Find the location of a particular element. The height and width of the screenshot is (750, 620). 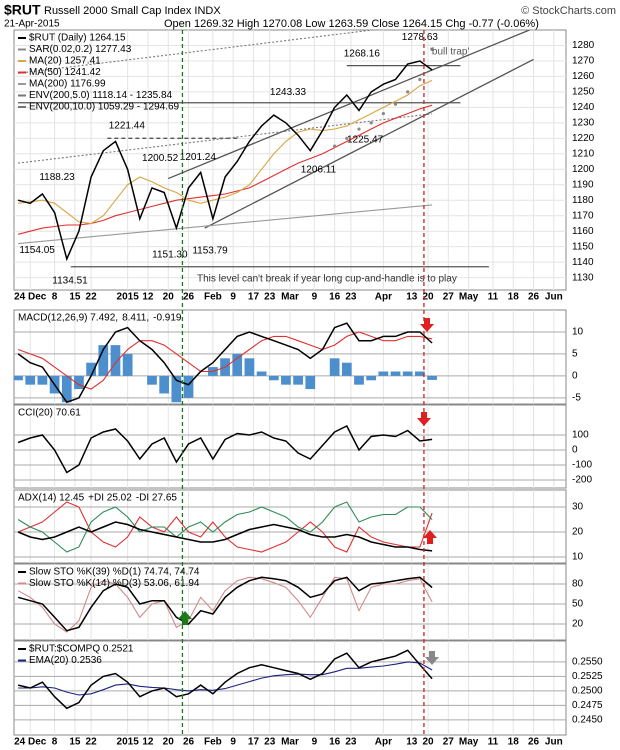

y-tick-label: 1130 is located at coordinates (583, 277).